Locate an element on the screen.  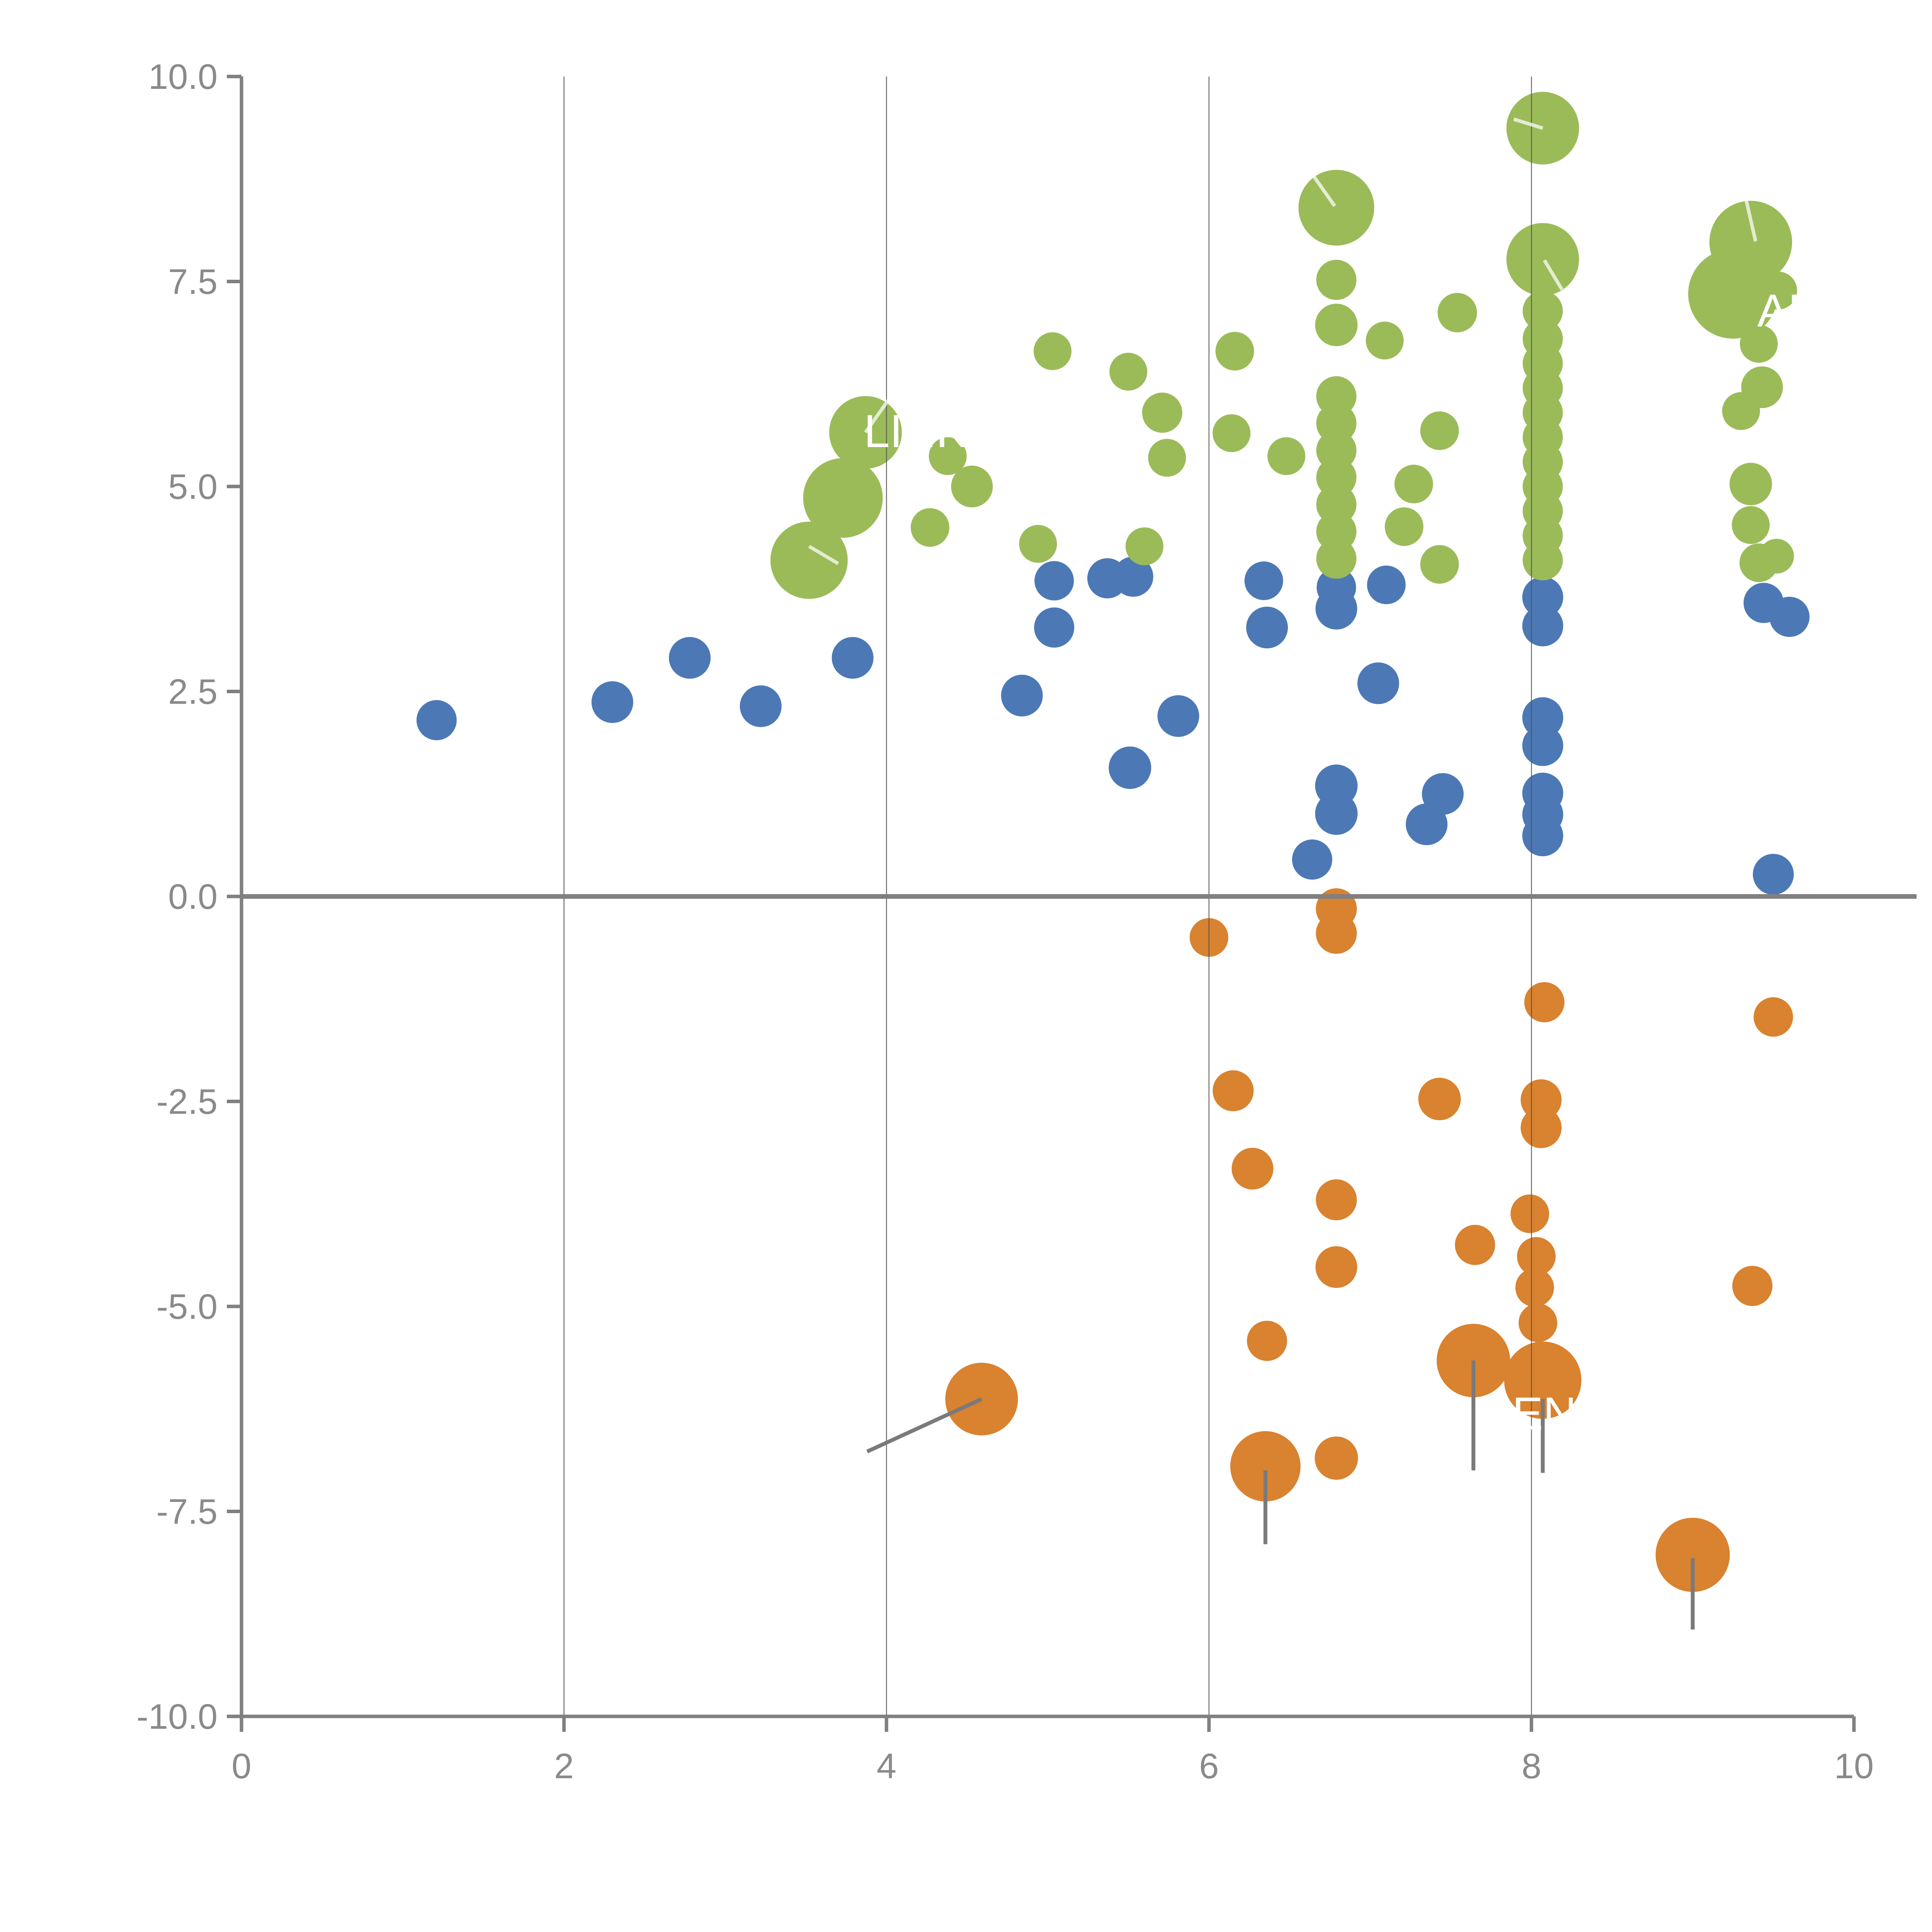
y-tick-label-10.0: 10.0 is located at coordinates (183, 77).